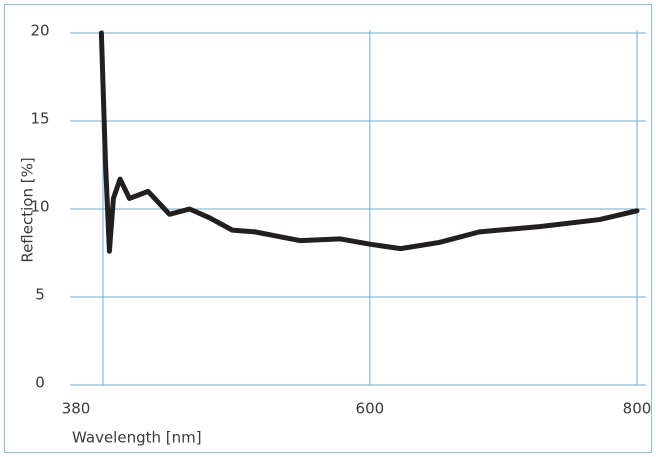 Image resolution: width=656 pixels, height=457 pixels. I want to click on y-tick-label: 15, so click(39, 119).